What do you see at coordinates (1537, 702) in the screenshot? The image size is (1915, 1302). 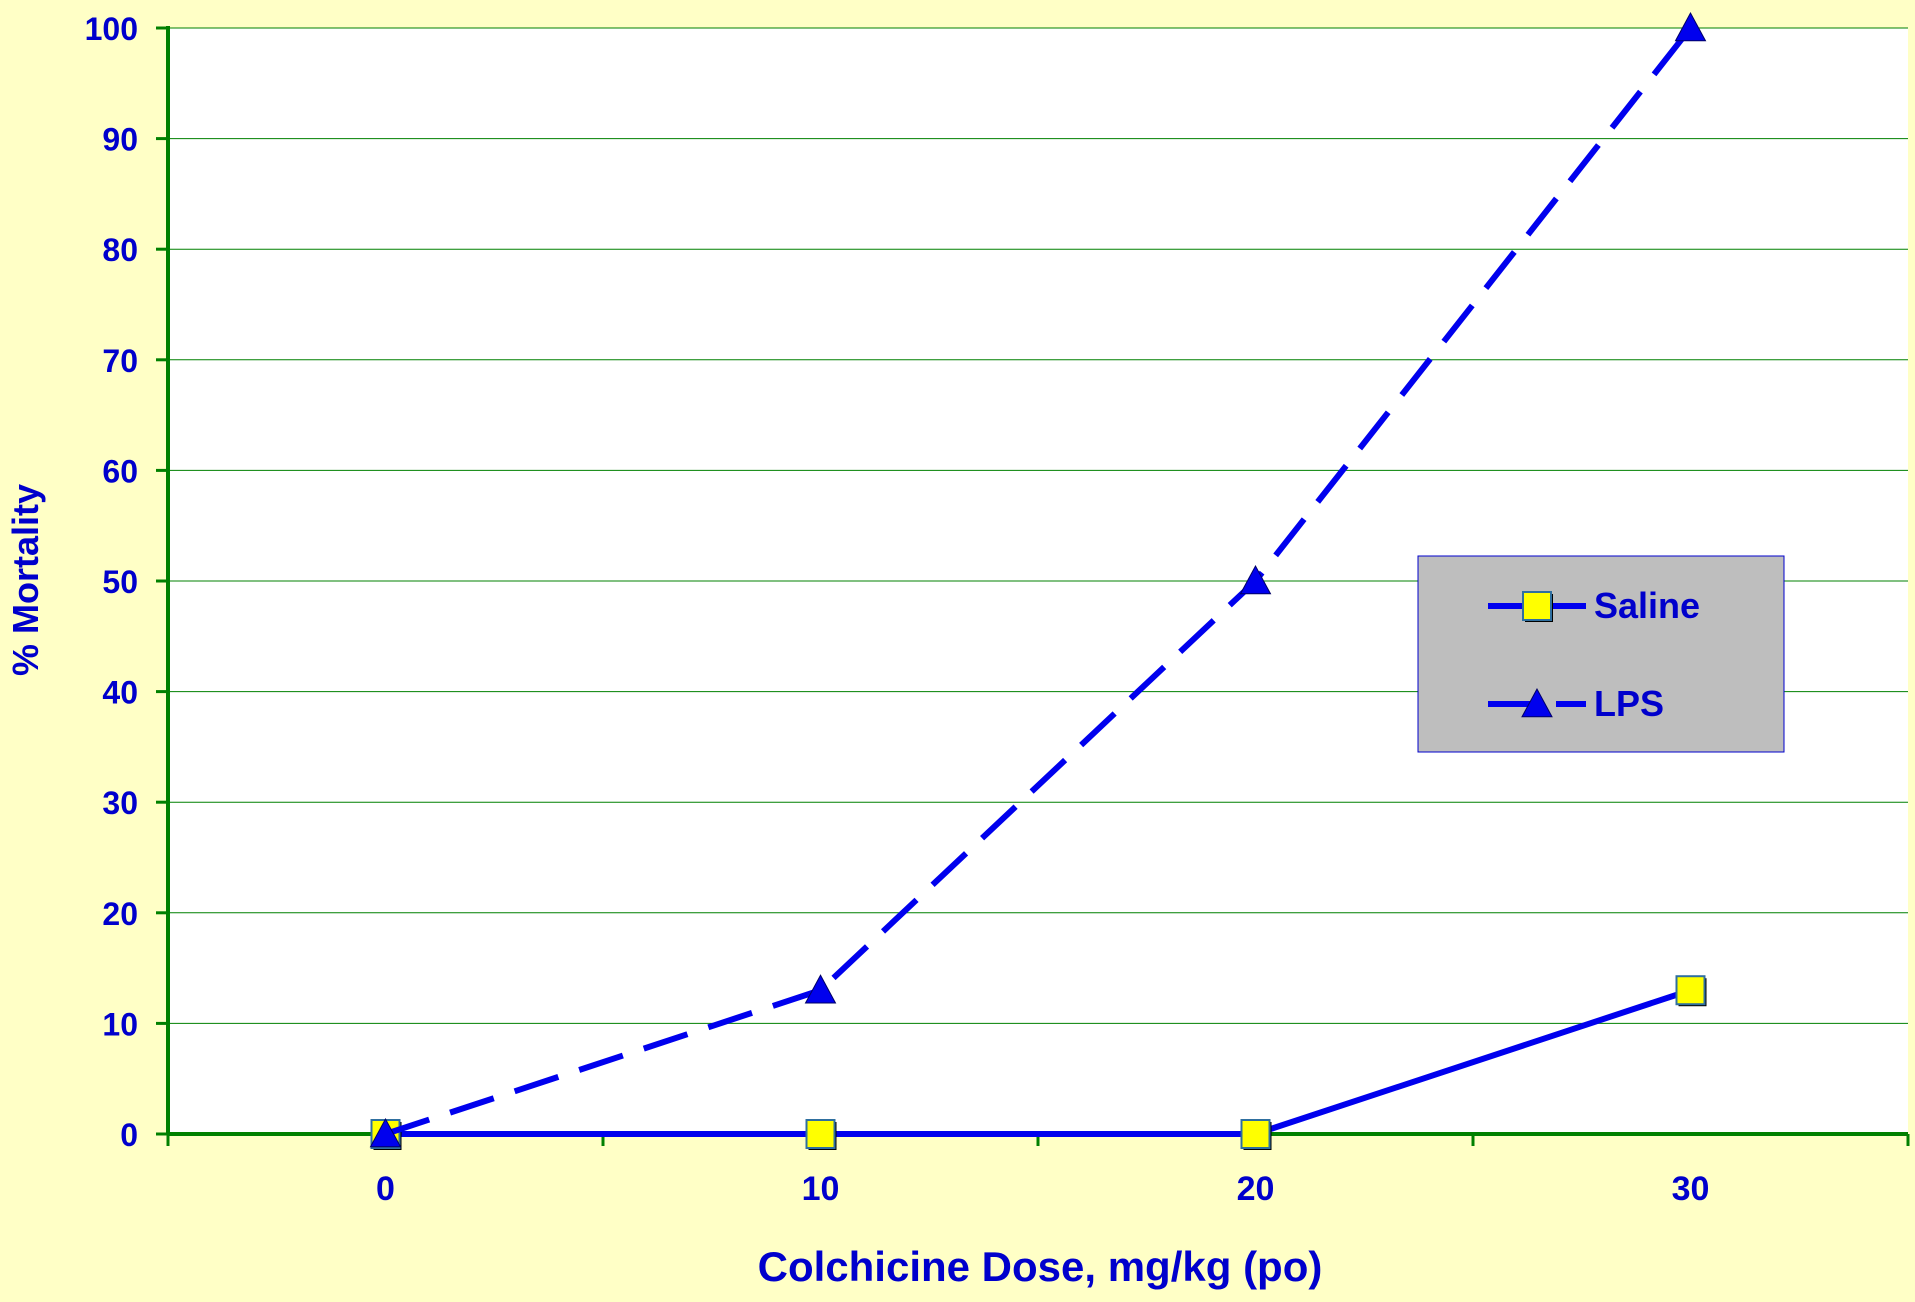 I see `legend-marker-lps` at bounding box center [1537, 702].